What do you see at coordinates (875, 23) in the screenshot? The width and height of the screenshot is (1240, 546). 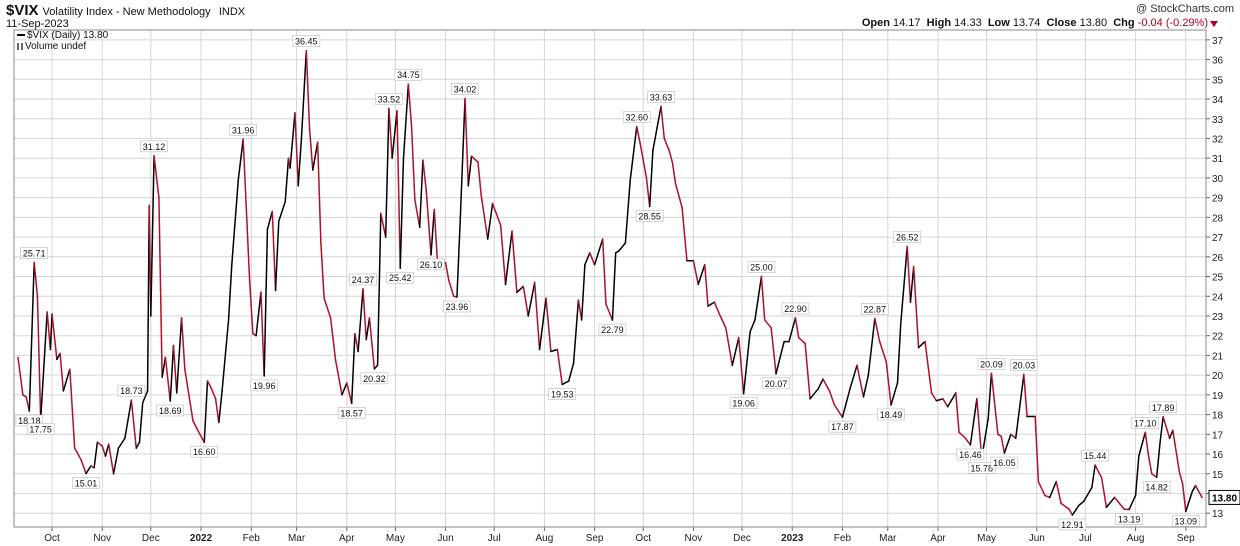 I see `open-label: Open` at bounding box center [875, 23].